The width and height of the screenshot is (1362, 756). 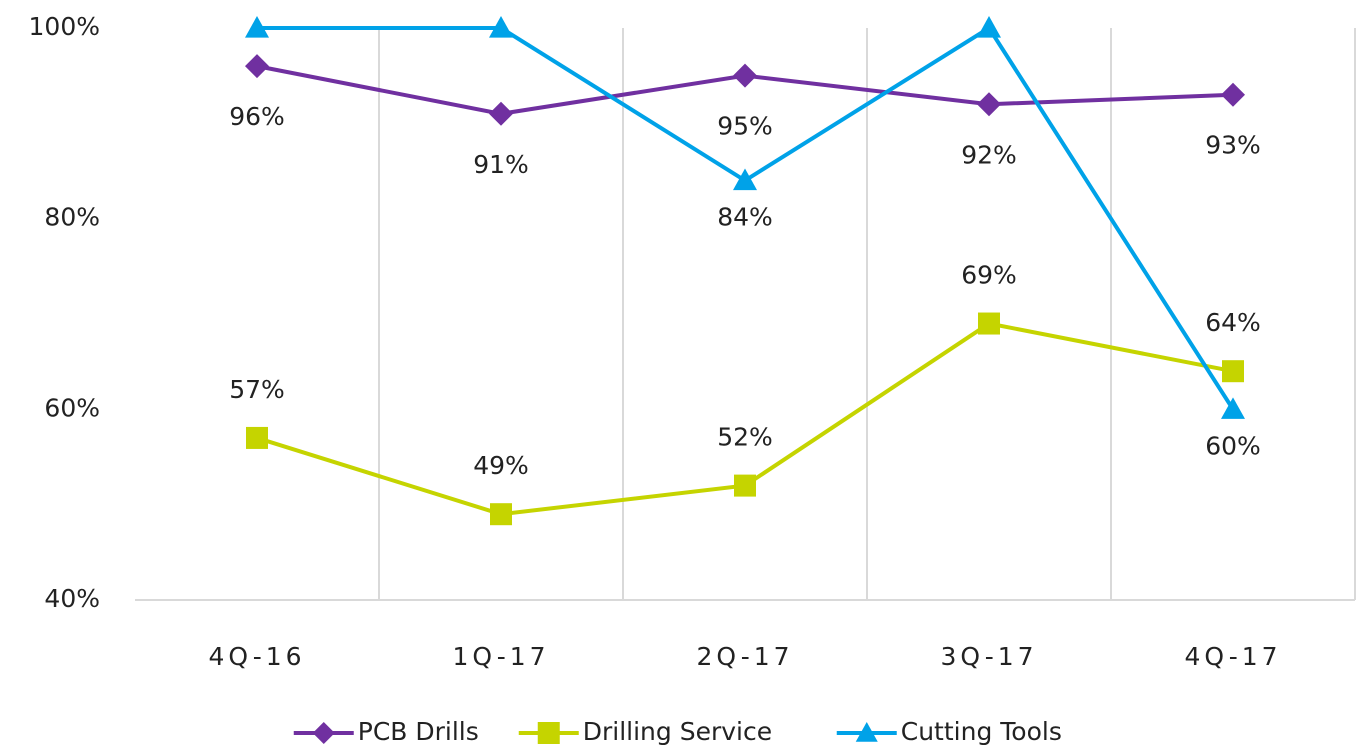 I want to click on legend-label: Drilling Service, so click(x=677, y=731).